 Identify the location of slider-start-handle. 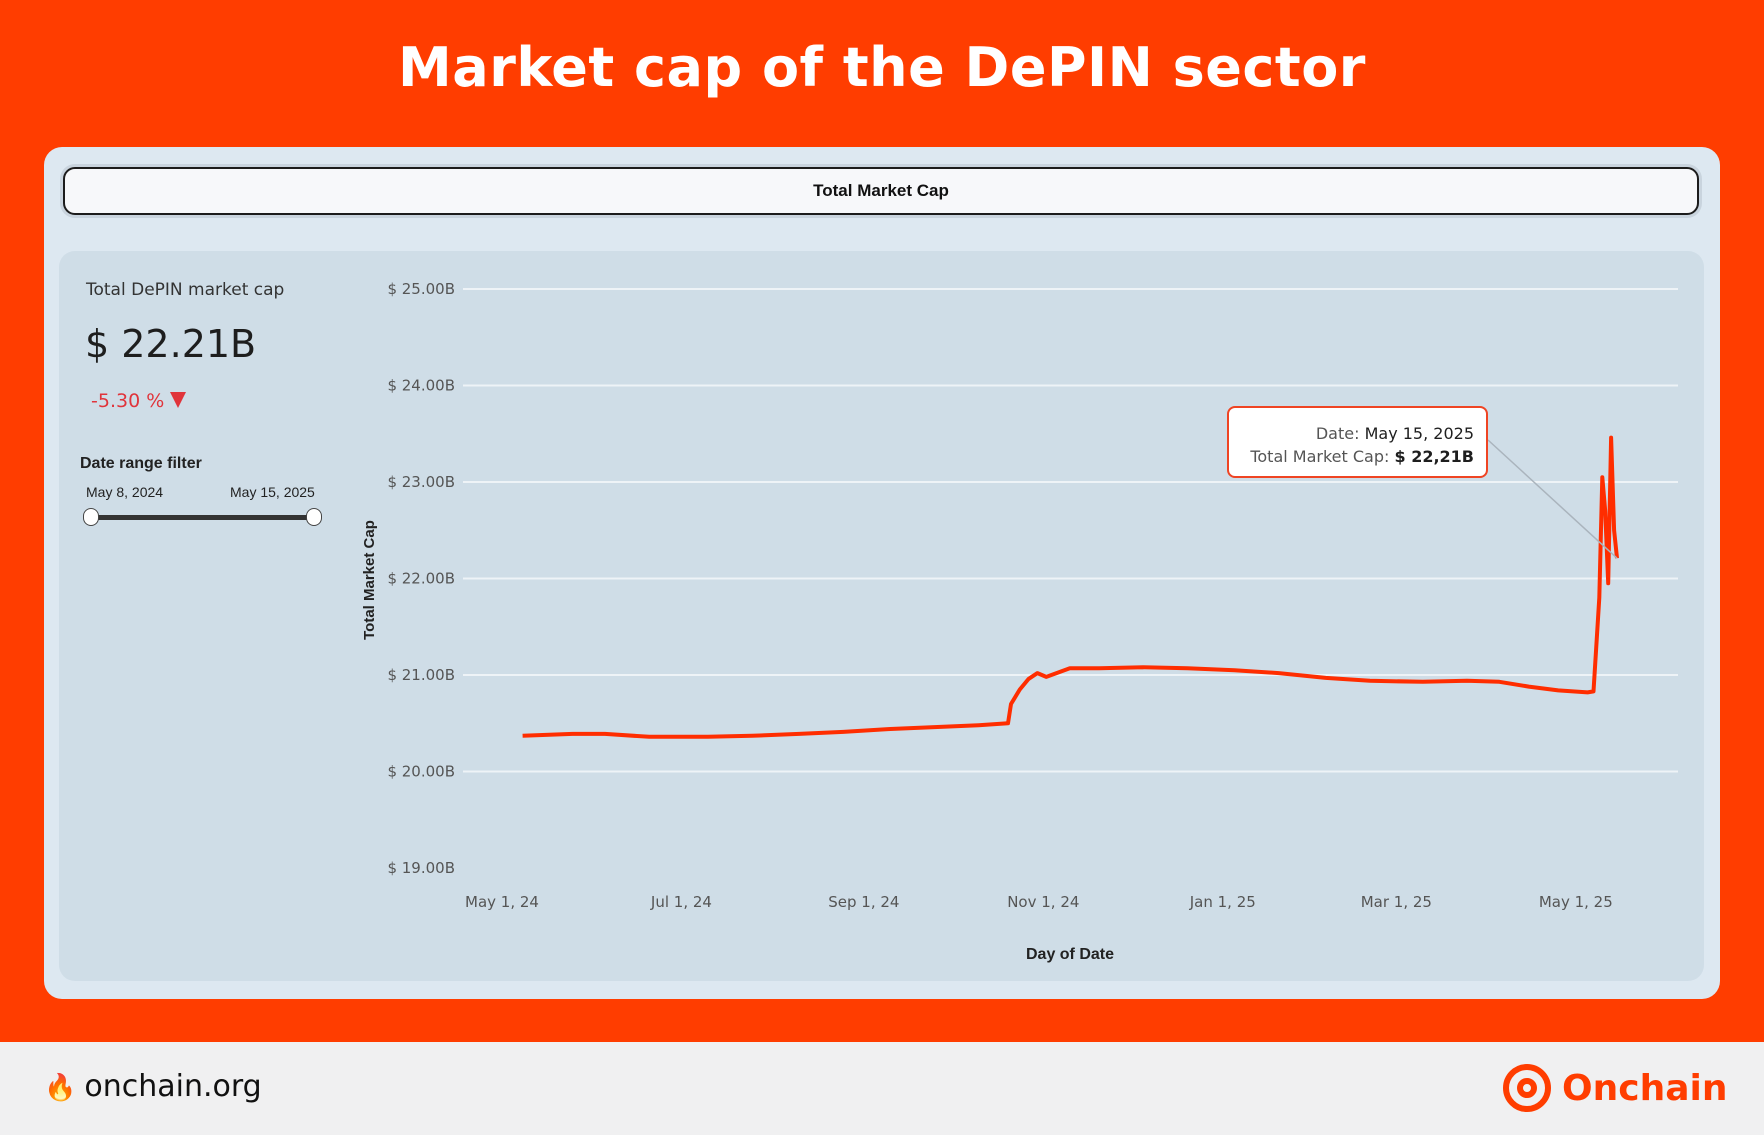
(91, 517).